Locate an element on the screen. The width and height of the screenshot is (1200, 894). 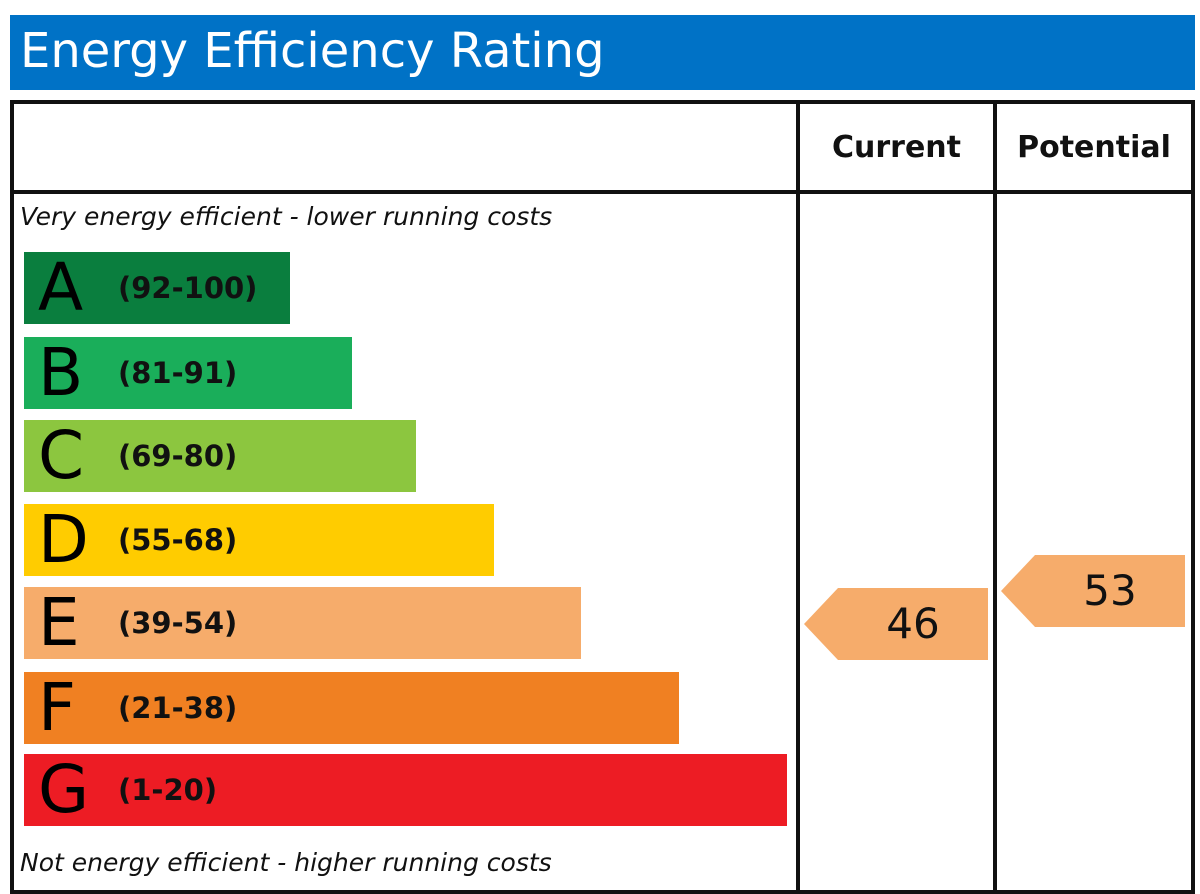
band-letter: E is located at coordinates (59, 622).